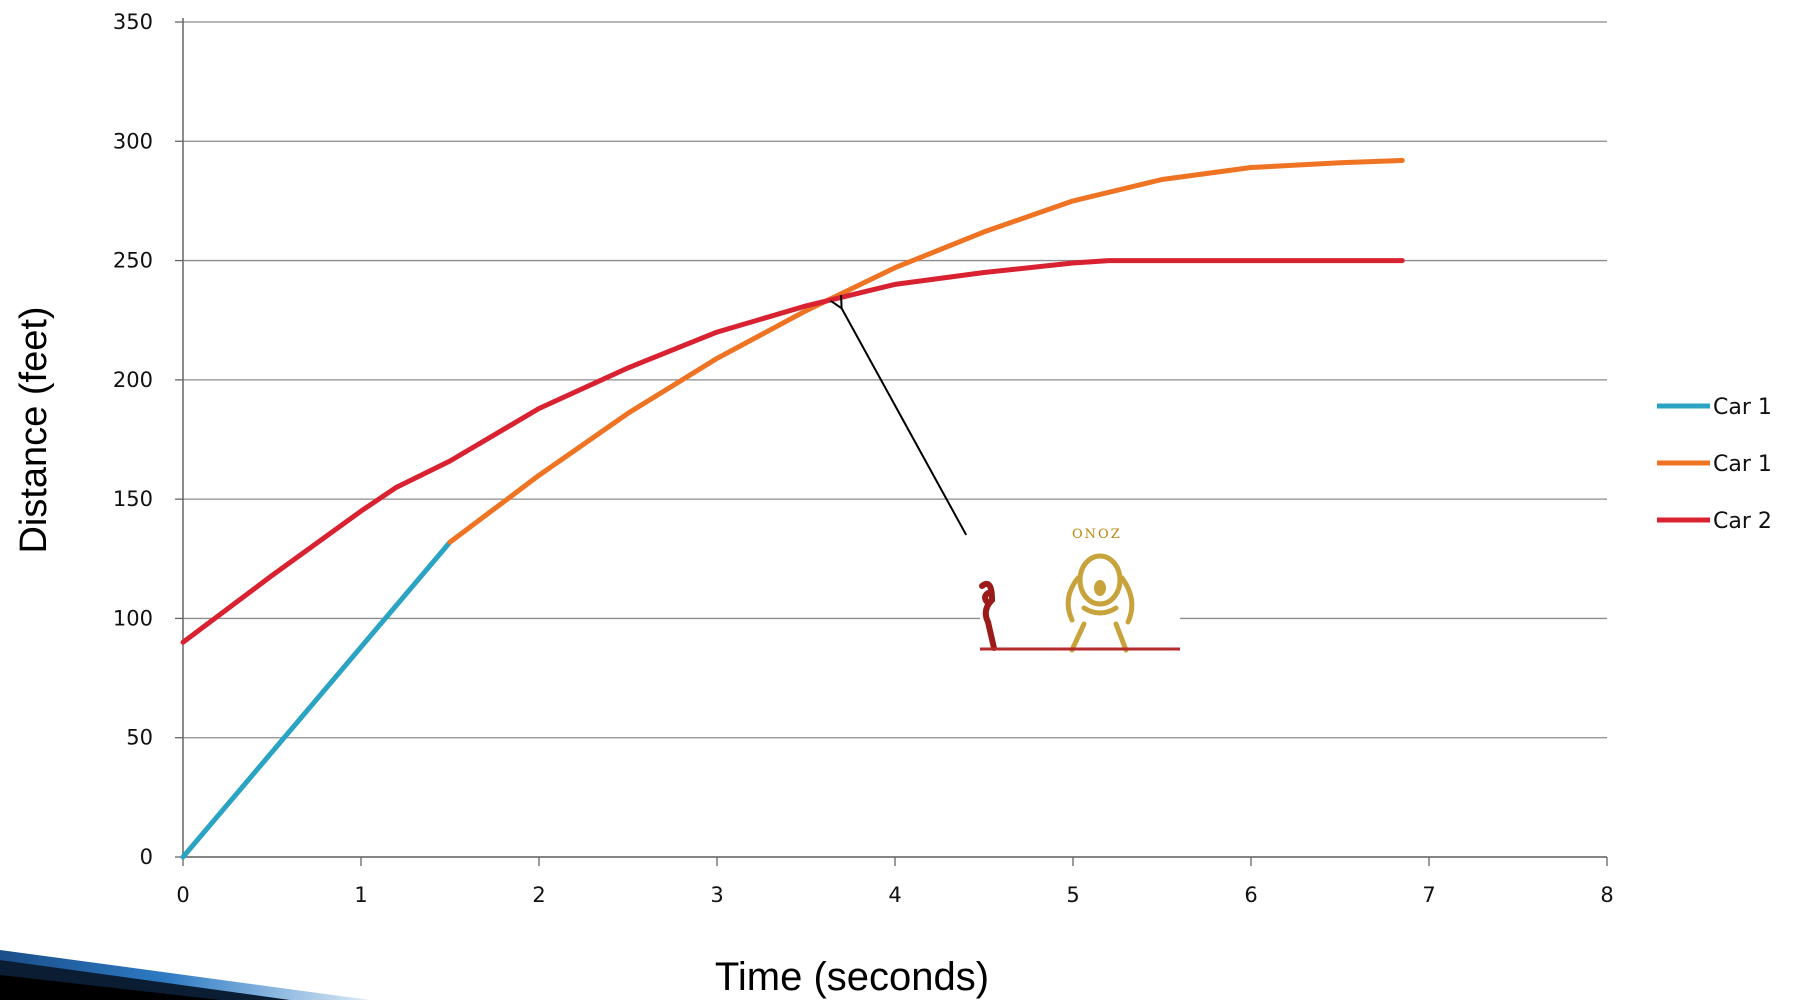 The width and height of the screenshot is (1796, 1000). Describe the element at coordinates (1079, 585) in the screenshot. I see `onoz-cartoon-image: ONOZ` at that location.